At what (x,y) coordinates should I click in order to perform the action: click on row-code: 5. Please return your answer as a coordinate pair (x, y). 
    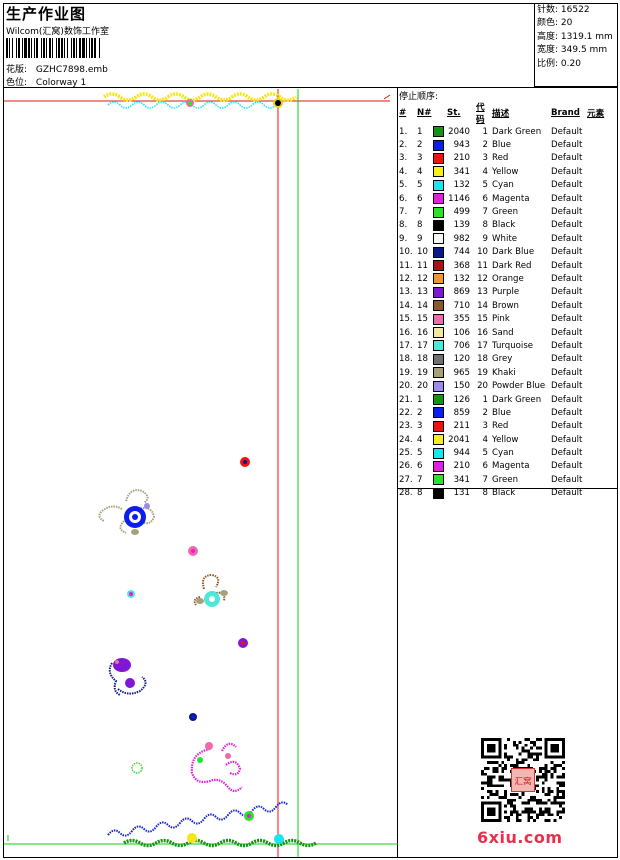
    Looking at the image, I should click on (485, 453).